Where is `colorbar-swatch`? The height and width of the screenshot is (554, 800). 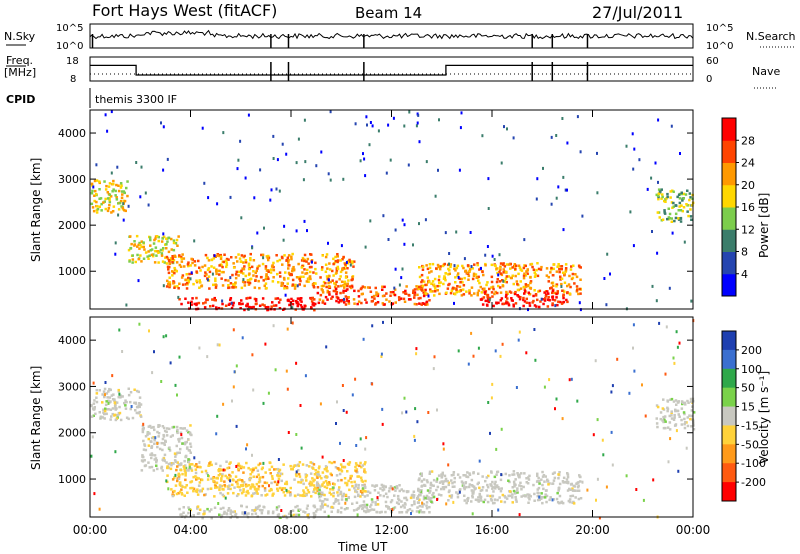
colorbar-swatch is located at coordinates (729, 341).